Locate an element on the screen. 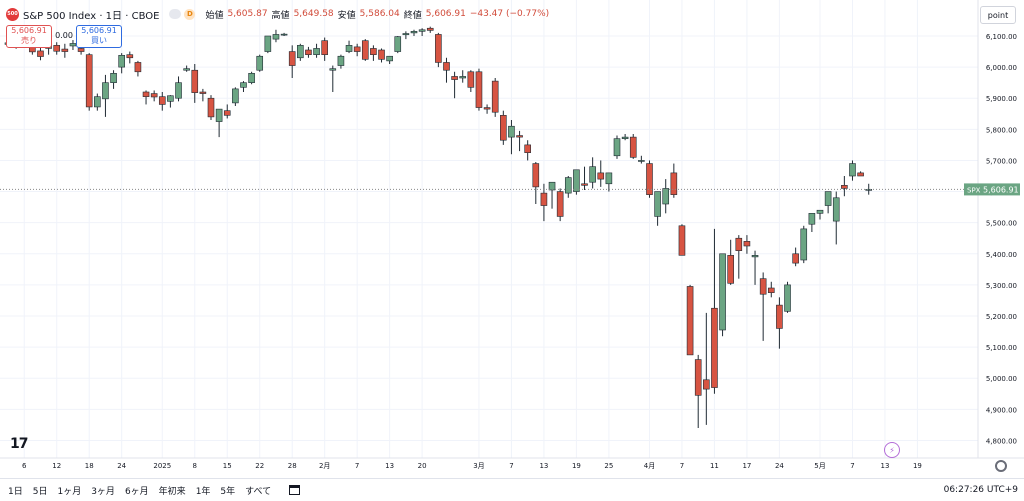 The height and width of the screenshot is (501, 1024). range-button-1m: 1ヶ月 is located at coordinates (69, 491).